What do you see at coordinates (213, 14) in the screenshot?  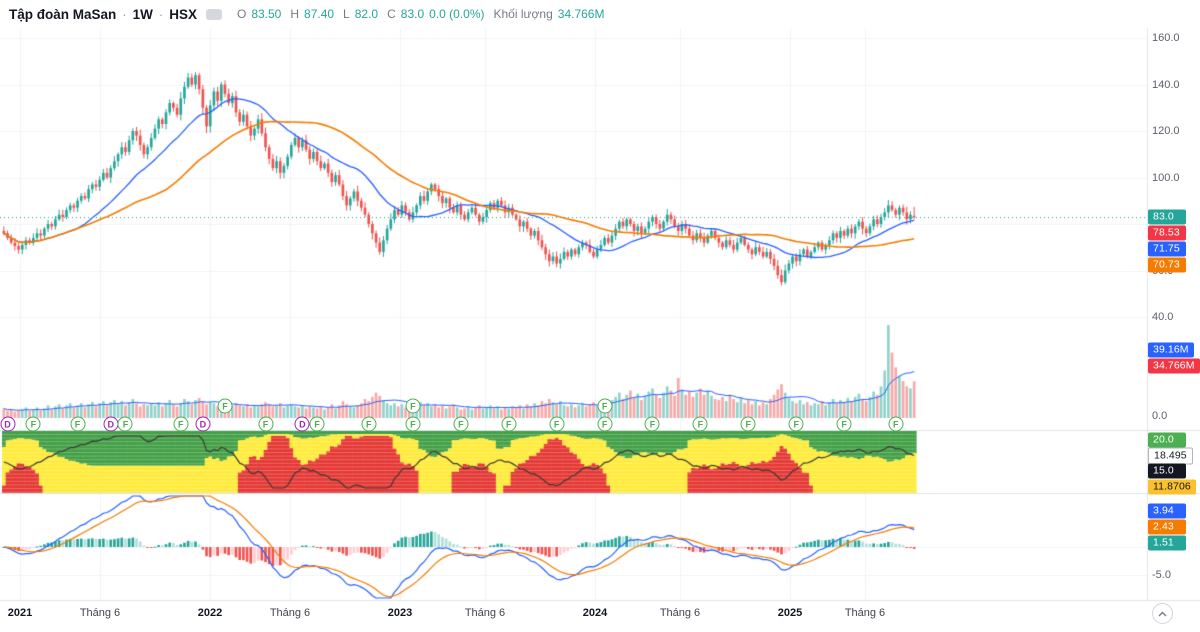 I see `instrument-tag-icon` at bounding box center [213, 14].